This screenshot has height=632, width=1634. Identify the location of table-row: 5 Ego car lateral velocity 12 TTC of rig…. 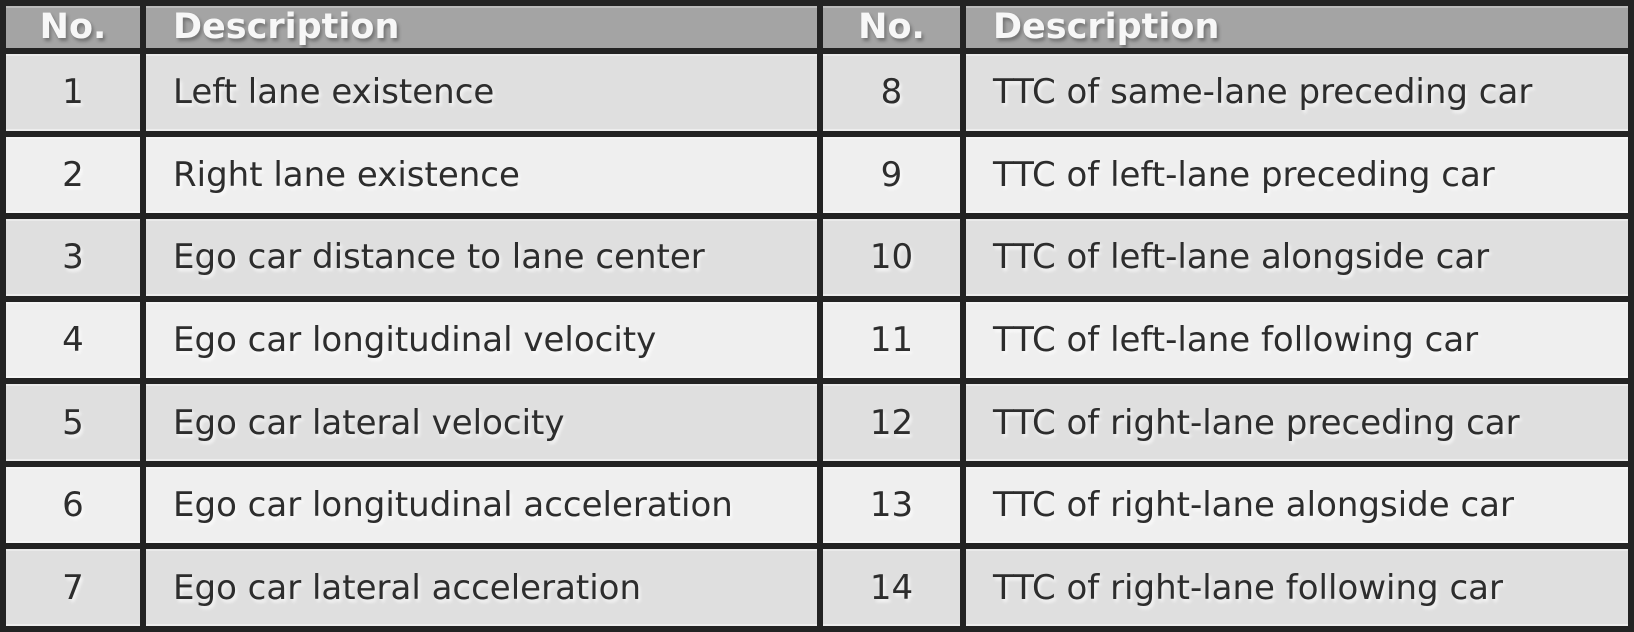
(817, 422).